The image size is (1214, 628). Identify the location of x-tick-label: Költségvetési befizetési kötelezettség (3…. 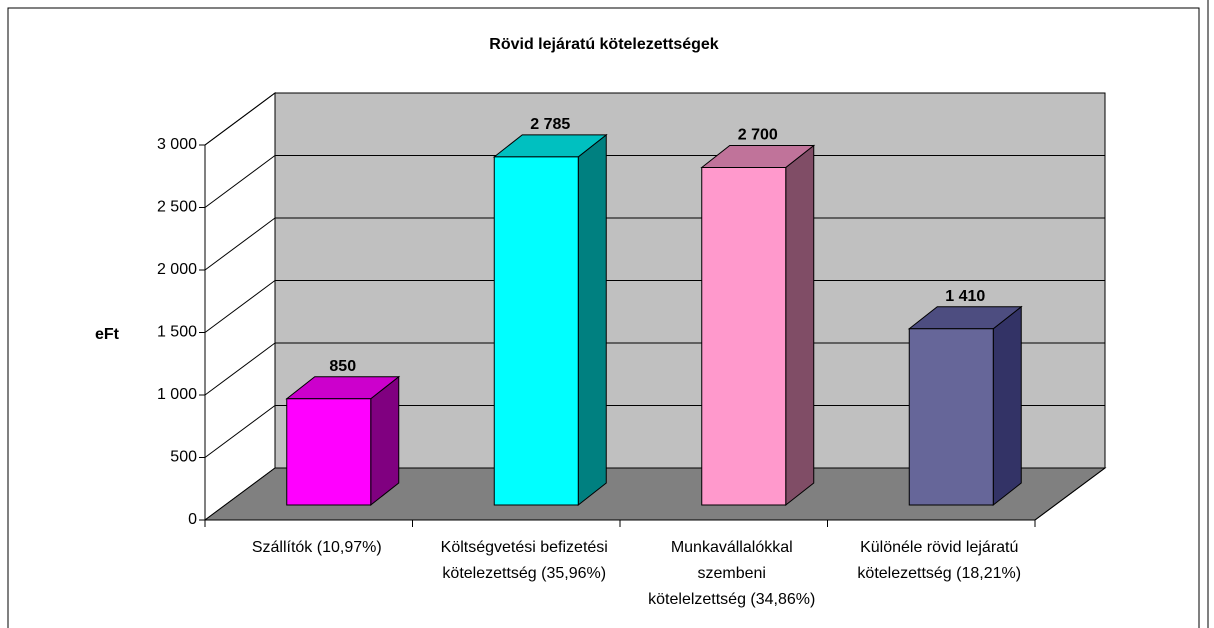
(524, 560).